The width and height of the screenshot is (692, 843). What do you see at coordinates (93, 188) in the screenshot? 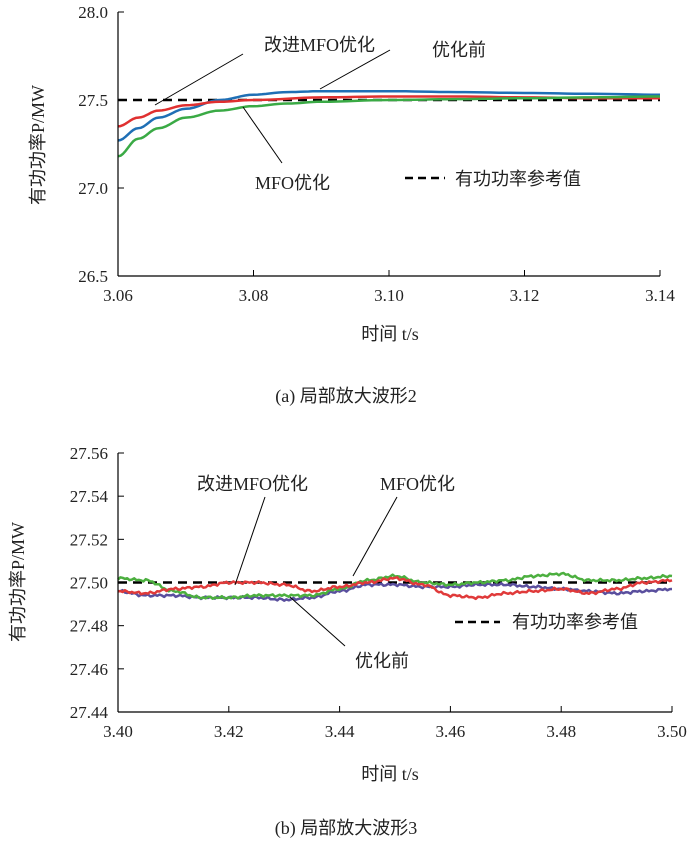
I see `y-tick-label: 27.0` at bounding box center [93, 188].